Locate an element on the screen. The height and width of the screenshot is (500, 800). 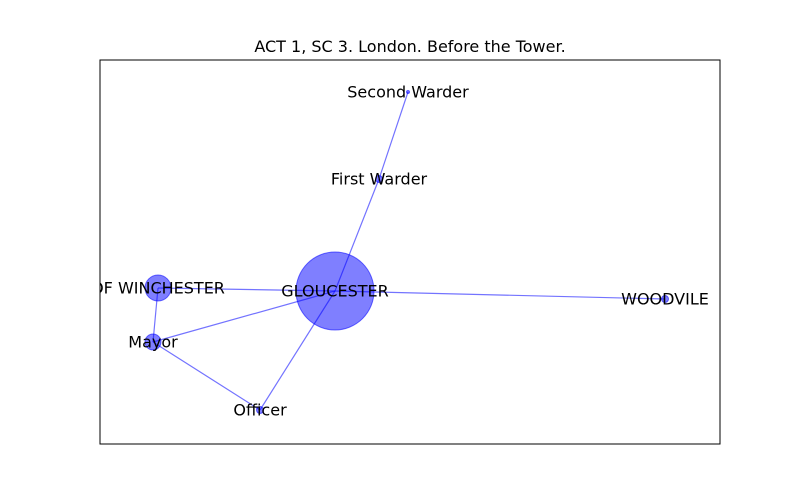
edge-first-warder-second-warder is located at coordinates (393, 135).